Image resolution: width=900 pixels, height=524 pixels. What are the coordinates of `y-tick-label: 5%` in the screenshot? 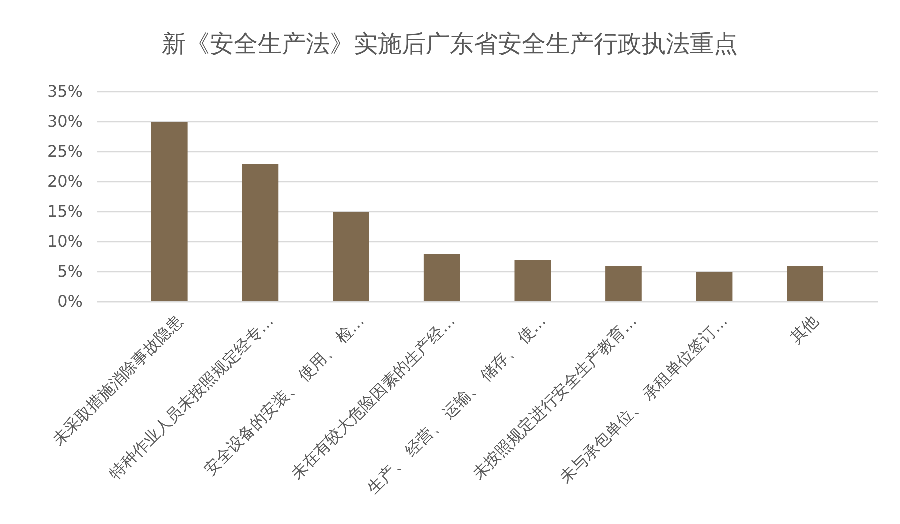 It's located at (70, 272).